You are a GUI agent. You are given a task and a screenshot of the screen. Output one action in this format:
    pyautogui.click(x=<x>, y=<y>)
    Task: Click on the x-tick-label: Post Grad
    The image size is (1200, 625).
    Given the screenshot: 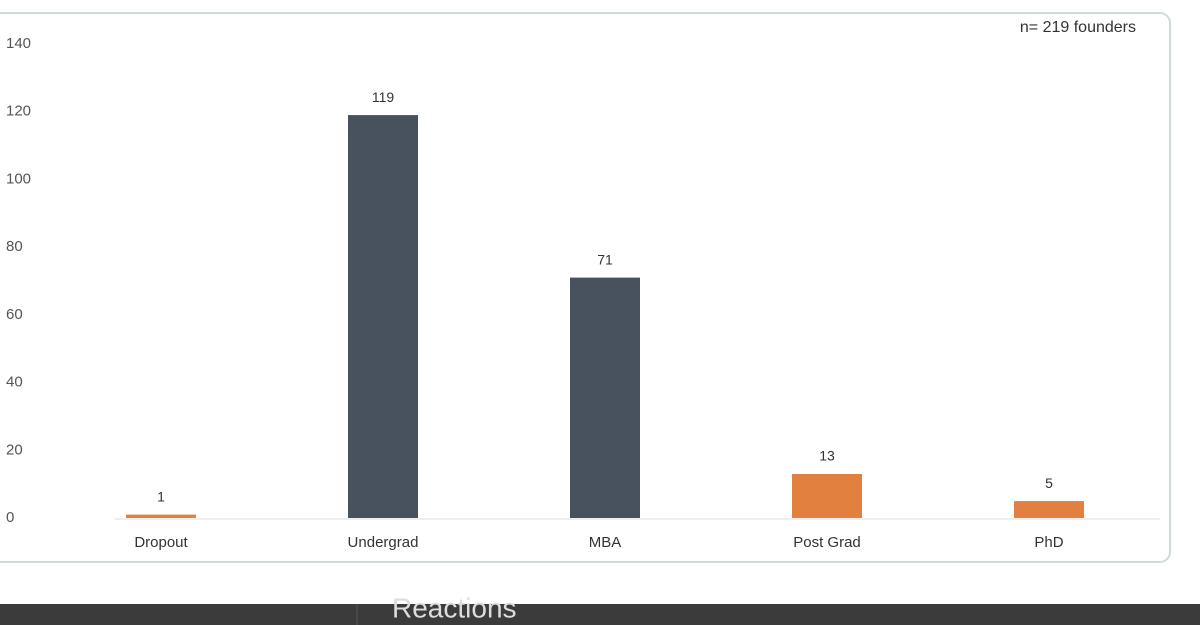 What is the action you would take?
    pyautogui.click(x=827, y=542)
    